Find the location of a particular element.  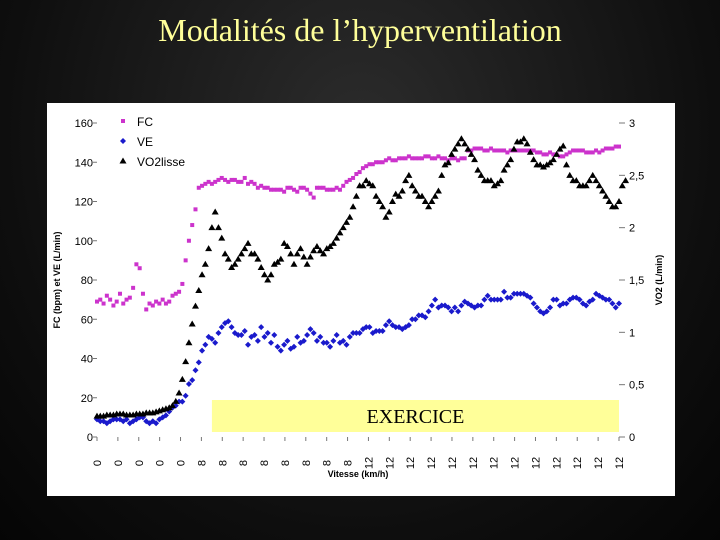

x-tick-label: 0 is located at coordinates (98, 463).